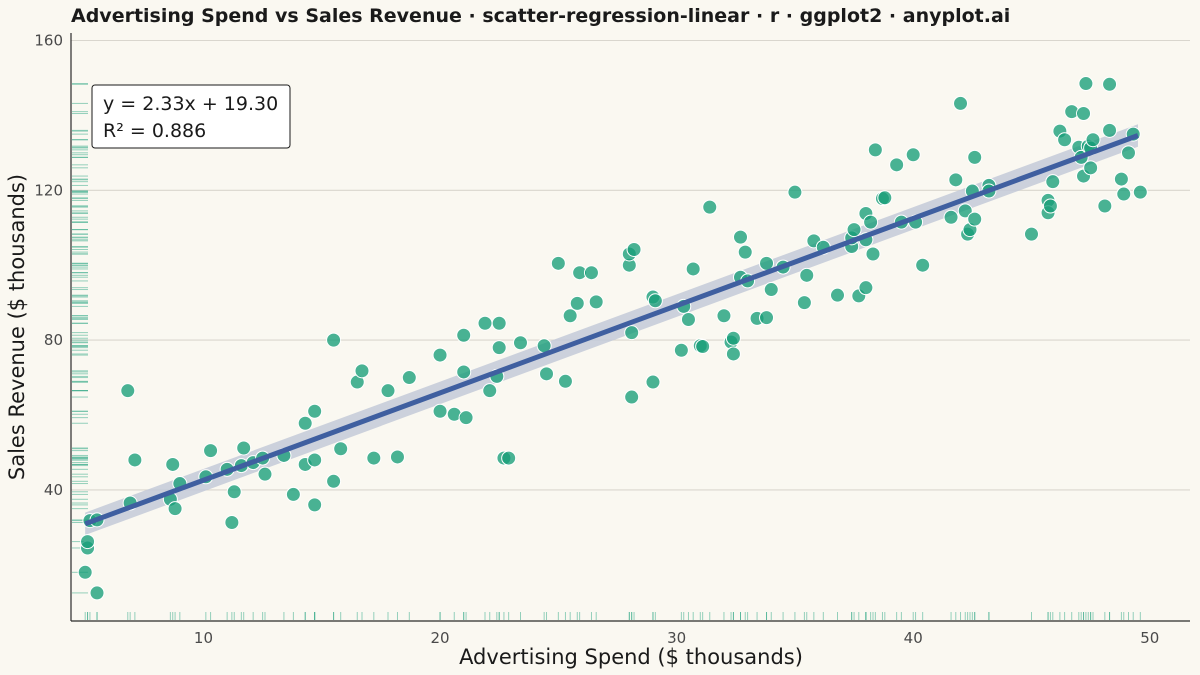  What do you see at coordinates (53, 340) in the screenshot?
I see `y-tick-label: 80` at bounding box center [53, 340].